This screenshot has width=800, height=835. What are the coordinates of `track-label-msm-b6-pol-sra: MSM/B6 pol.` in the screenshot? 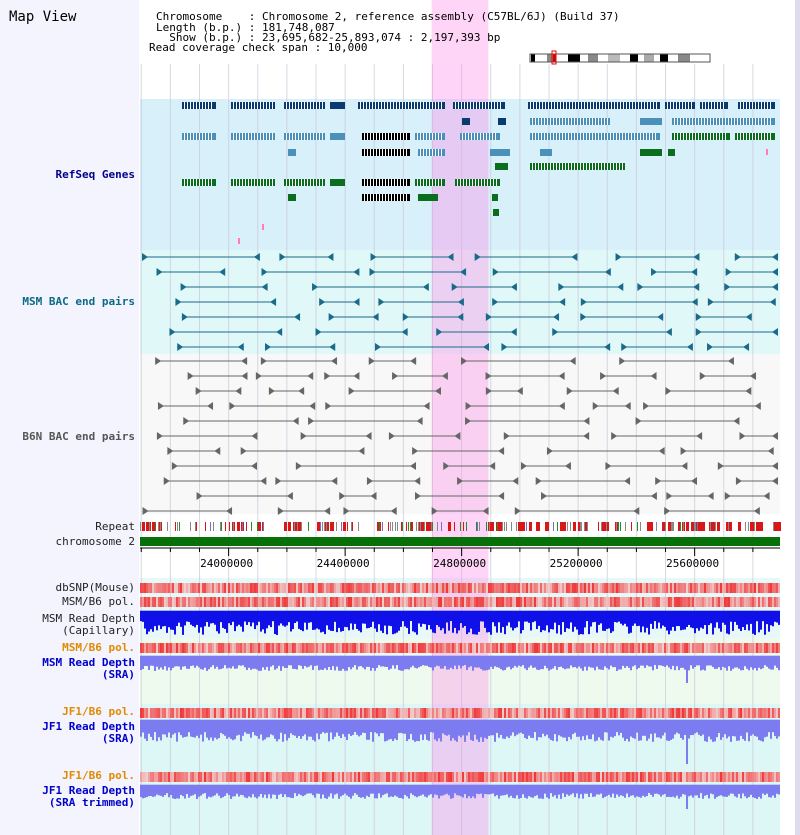 It's located at (98, 647).